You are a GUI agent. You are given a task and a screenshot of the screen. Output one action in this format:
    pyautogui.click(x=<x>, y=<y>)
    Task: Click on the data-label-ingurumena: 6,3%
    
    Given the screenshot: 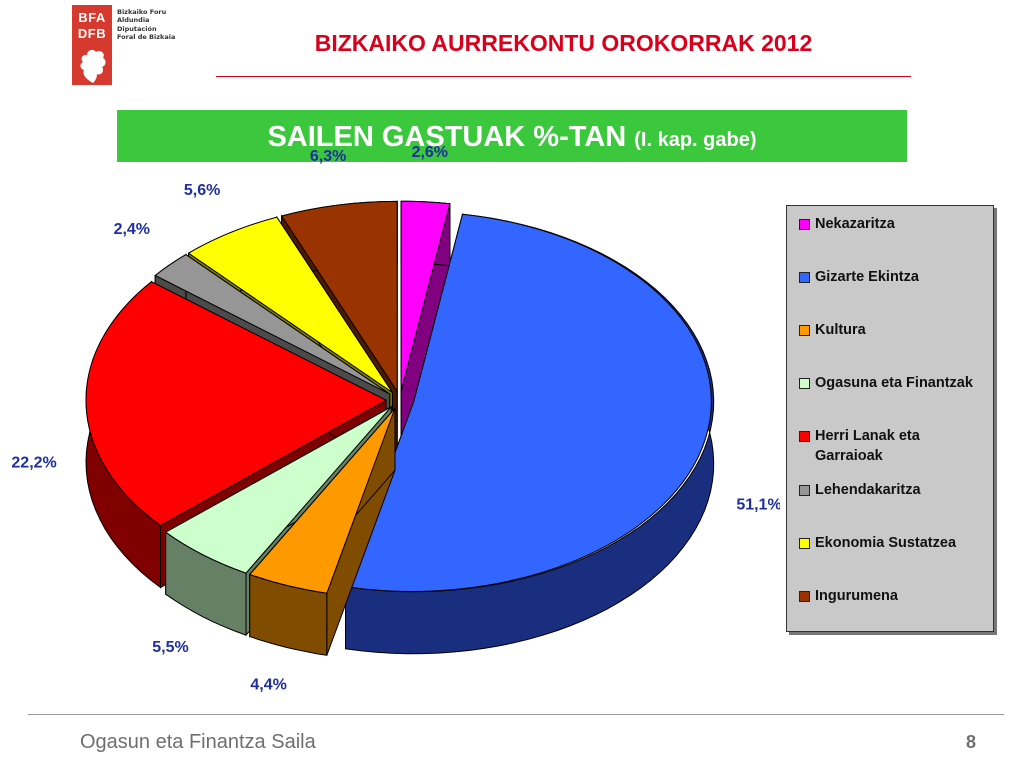 What is the action you would take?
    pyautogui.click(x=328, y=156)
    